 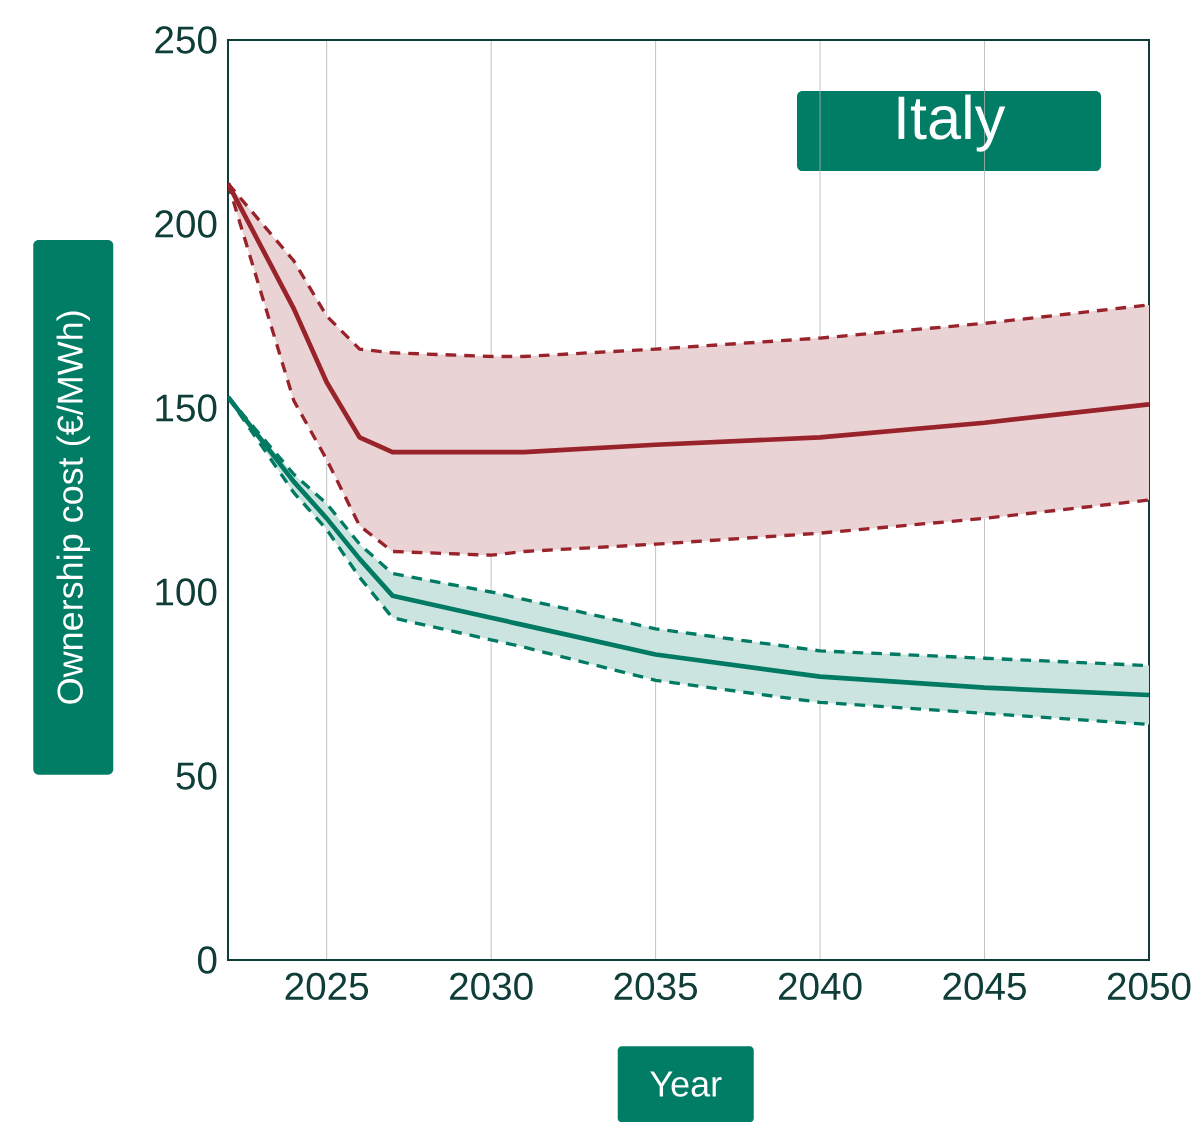 I want to click on x-tick-label: 2040, so click(x=820, y=986).